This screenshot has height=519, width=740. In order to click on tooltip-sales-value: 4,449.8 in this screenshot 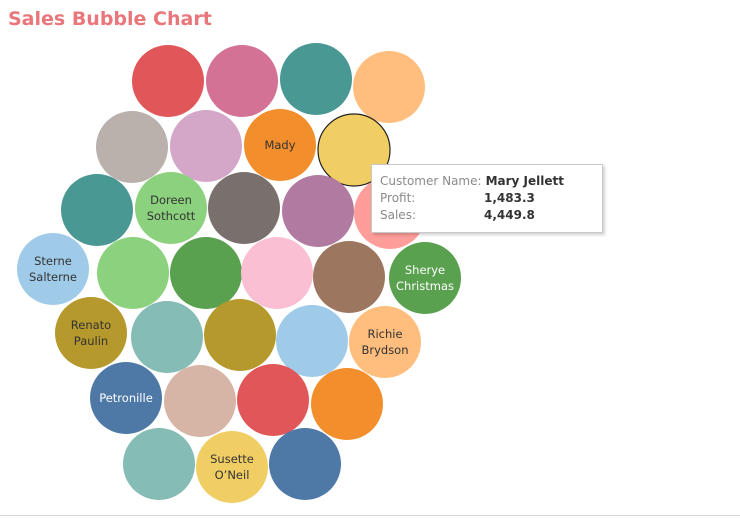, I will do `click(509, 215)`.